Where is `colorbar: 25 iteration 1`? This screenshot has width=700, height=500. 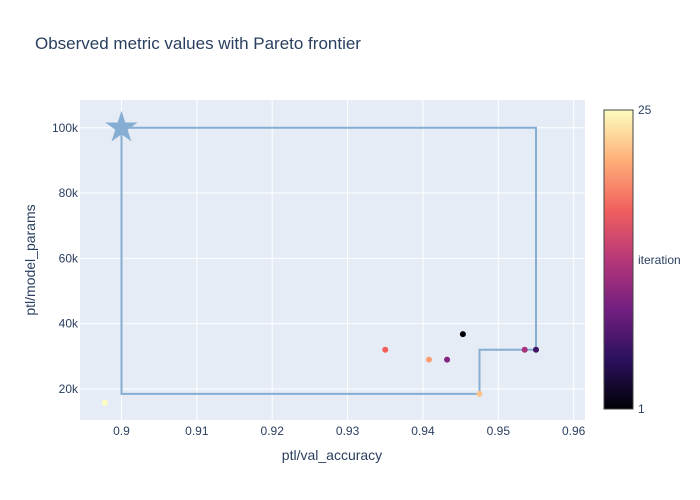
colorbar: 25 iteration 1 is located at coordinates (642, 259).